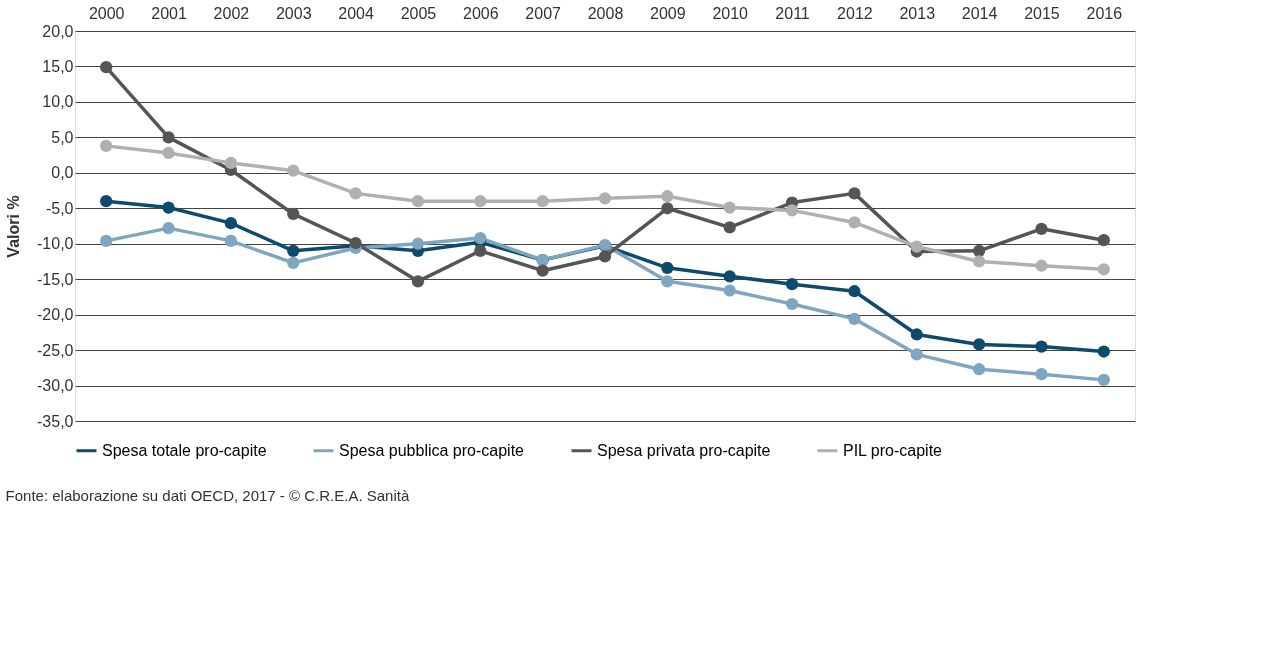 This screenshot has width=1282, height=646. I want to click on y-tick-label: -15,0, so click(55, 279).